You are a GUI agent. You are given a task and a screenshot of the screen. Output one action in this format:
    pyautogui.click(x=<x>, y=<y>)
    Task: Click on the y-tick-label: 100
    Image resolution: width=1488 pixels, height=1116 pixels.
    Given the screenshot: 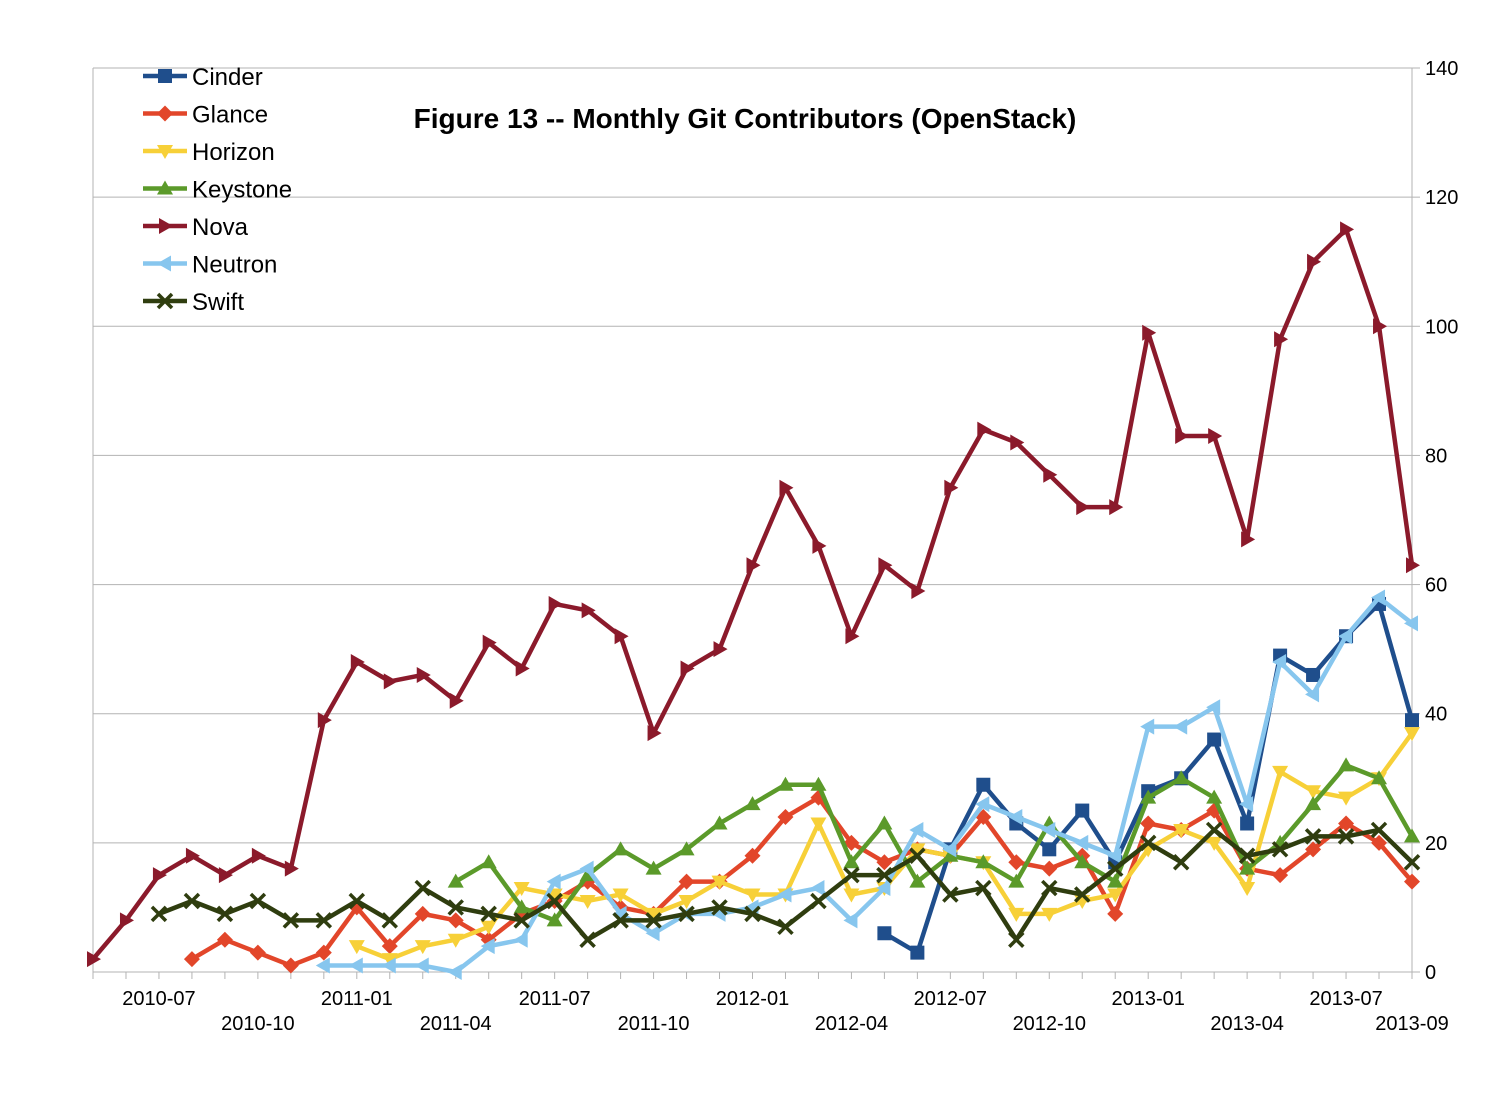 What is the action you would take?
    pyautogui.click(x=1441, y=327)
    